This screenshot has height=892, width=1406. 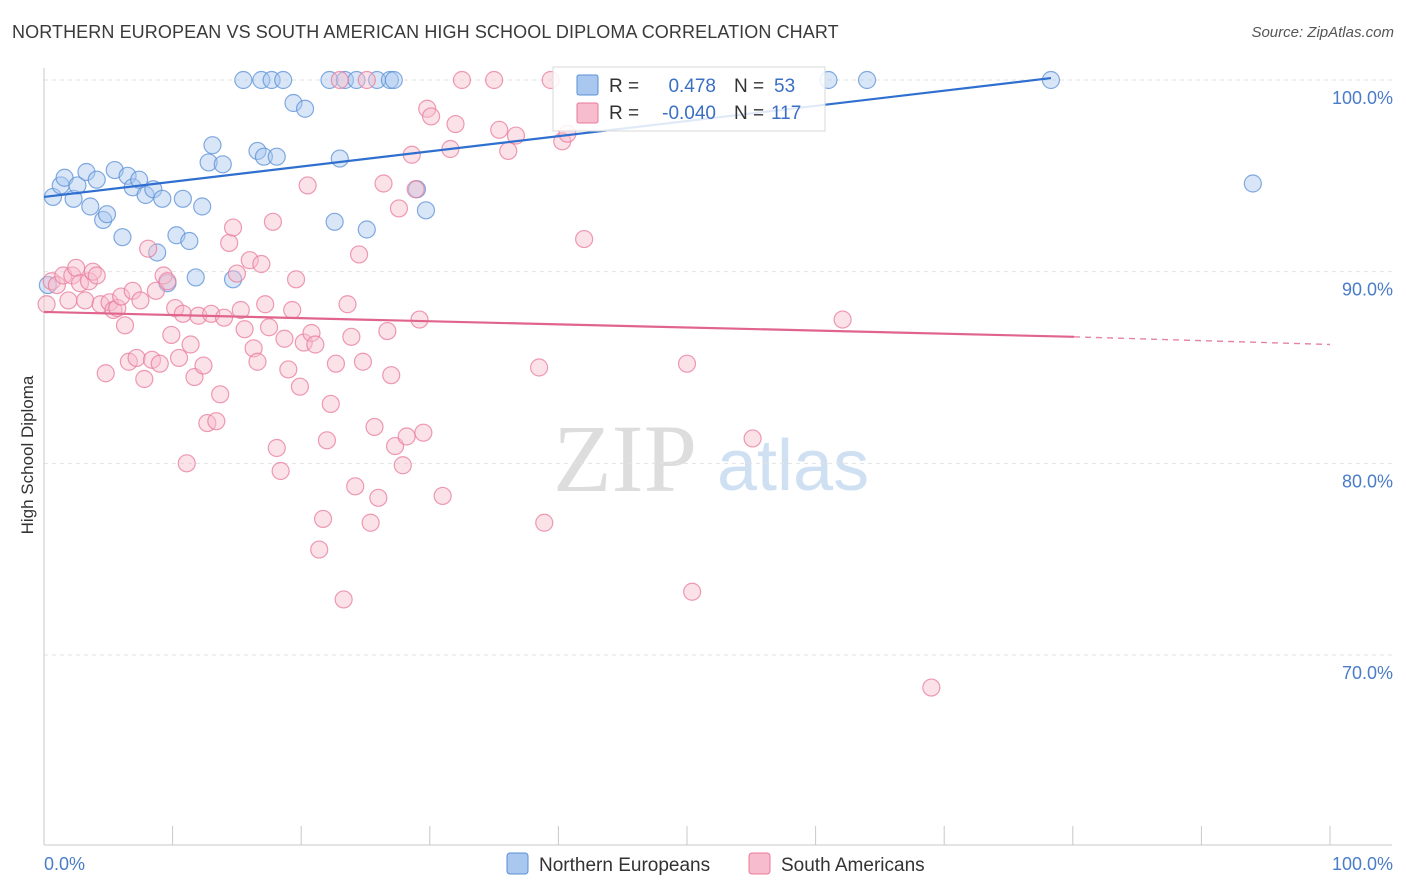 I want to click on legend-swatch-south-americans, so click(x=587, y=113).